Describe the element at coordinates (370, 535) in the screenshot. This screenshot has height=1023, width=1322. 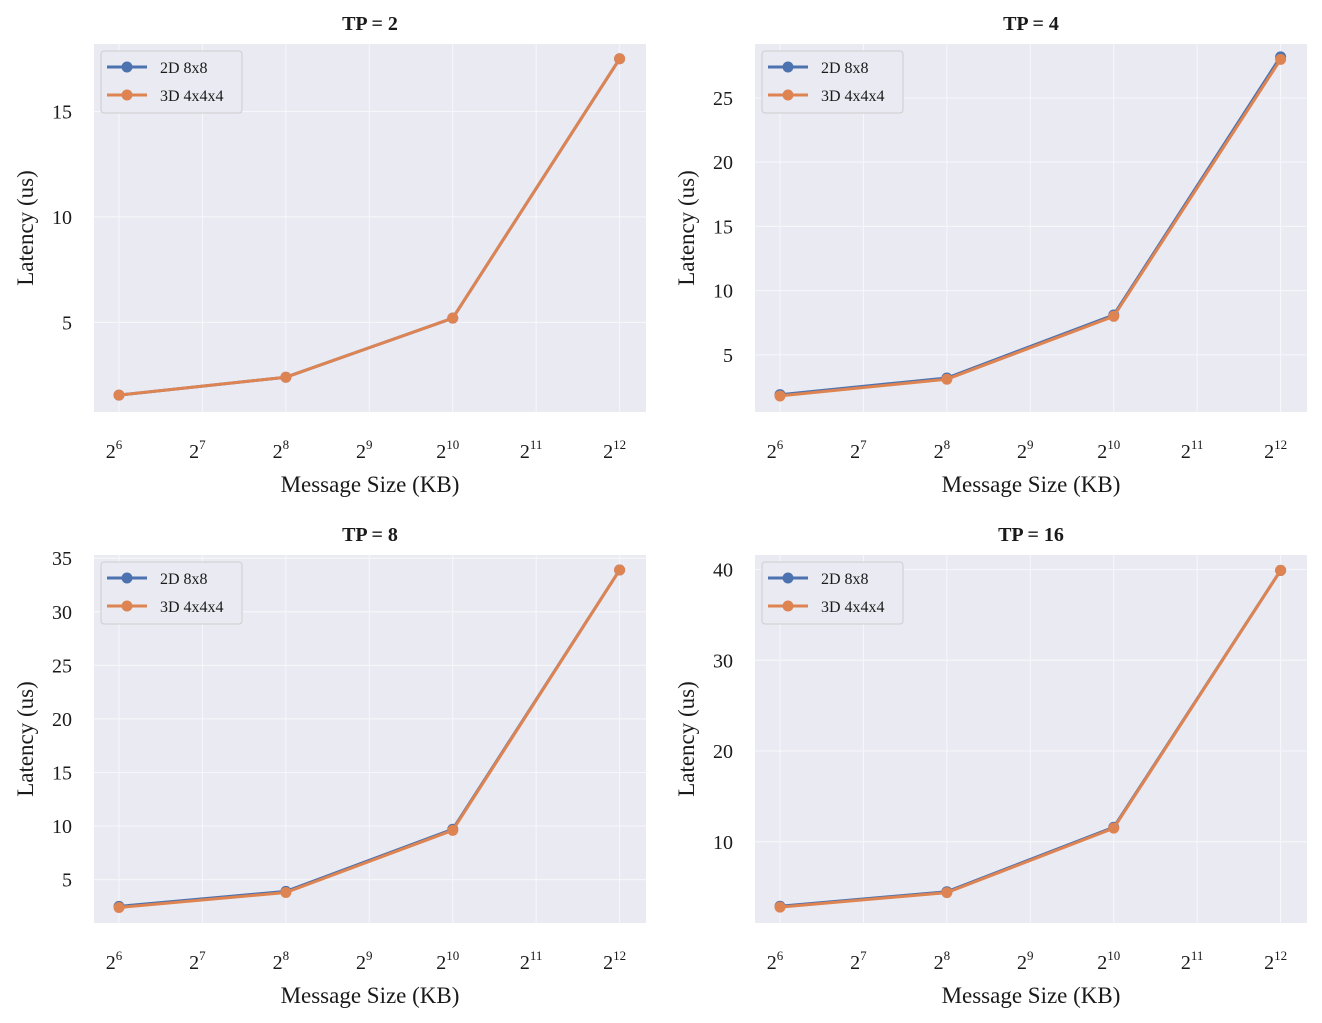
I see `chart-title: TP = 8` at that location.